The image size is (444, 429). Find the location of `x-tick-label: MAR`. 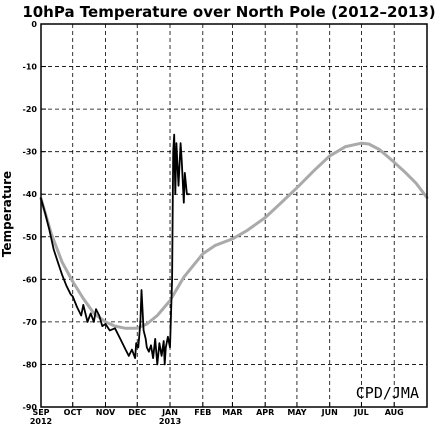

x-tick-label: MAR is located at coordinates (232, 412).